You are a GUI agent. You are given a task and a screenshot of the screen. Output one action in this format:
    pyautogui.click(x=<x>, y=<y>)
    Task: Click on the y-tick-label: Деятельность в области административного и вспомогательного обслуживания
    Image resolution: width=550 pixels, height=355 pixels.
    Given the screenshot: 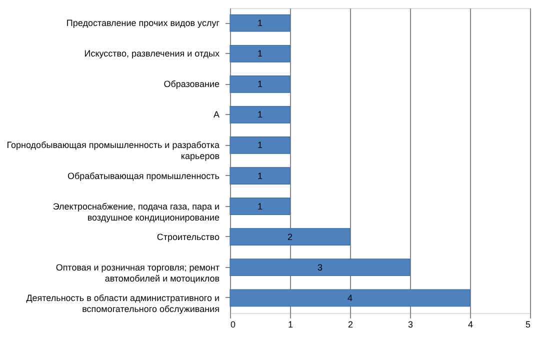 What is the action you would take?
    pyautogui.click(x=123, y=303)
    